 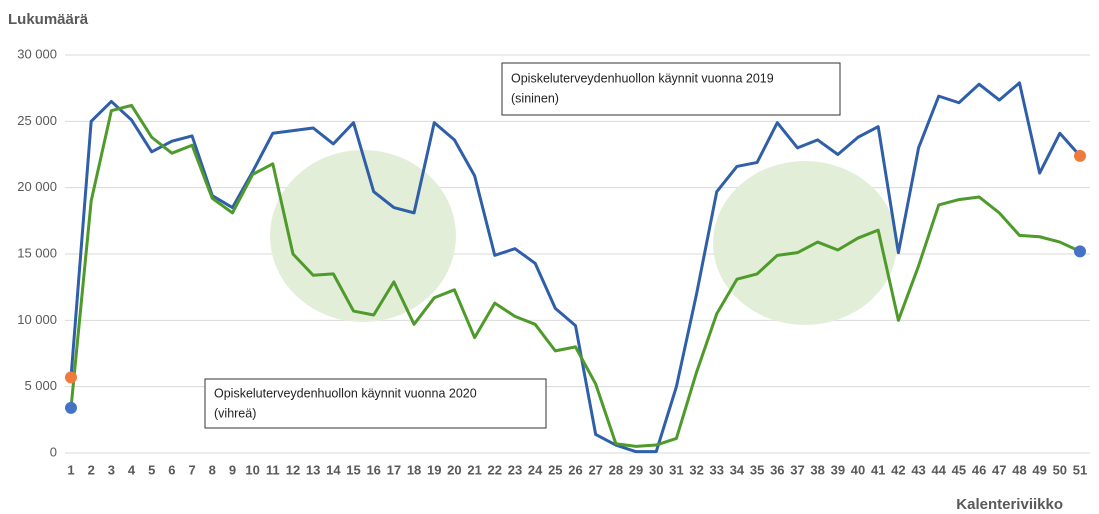 I want to click on y-tick-label: 25 000, so click(x=37, y=120).